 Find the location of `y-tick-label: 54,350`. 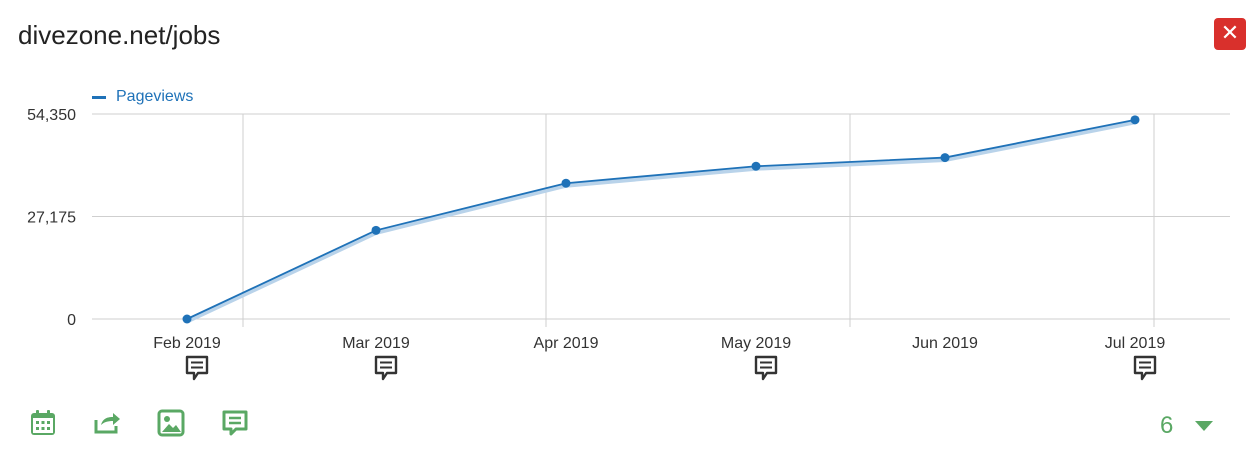

y-tick-label: 54,350 is located at coordinates (51, 115).